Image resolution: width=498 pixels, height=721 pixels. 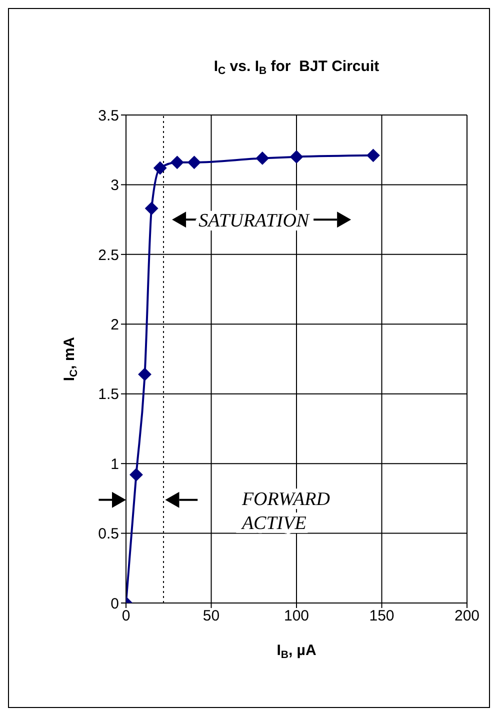 I want to click on x-tick-label: 0, so click(x=126, y=616).